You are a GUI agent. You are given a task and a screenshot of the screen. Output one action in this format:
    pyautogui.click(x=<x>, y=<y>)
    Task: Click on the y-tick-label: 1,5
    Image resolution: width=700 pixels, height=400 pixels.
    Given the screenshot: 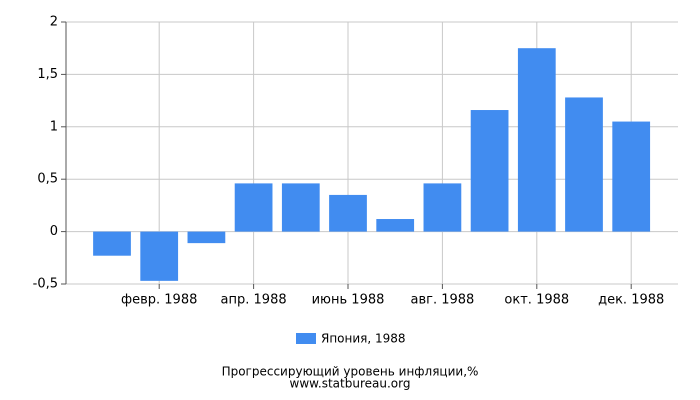 What is the action you would take?
    pyautogui.click(x=47, y=74)
    